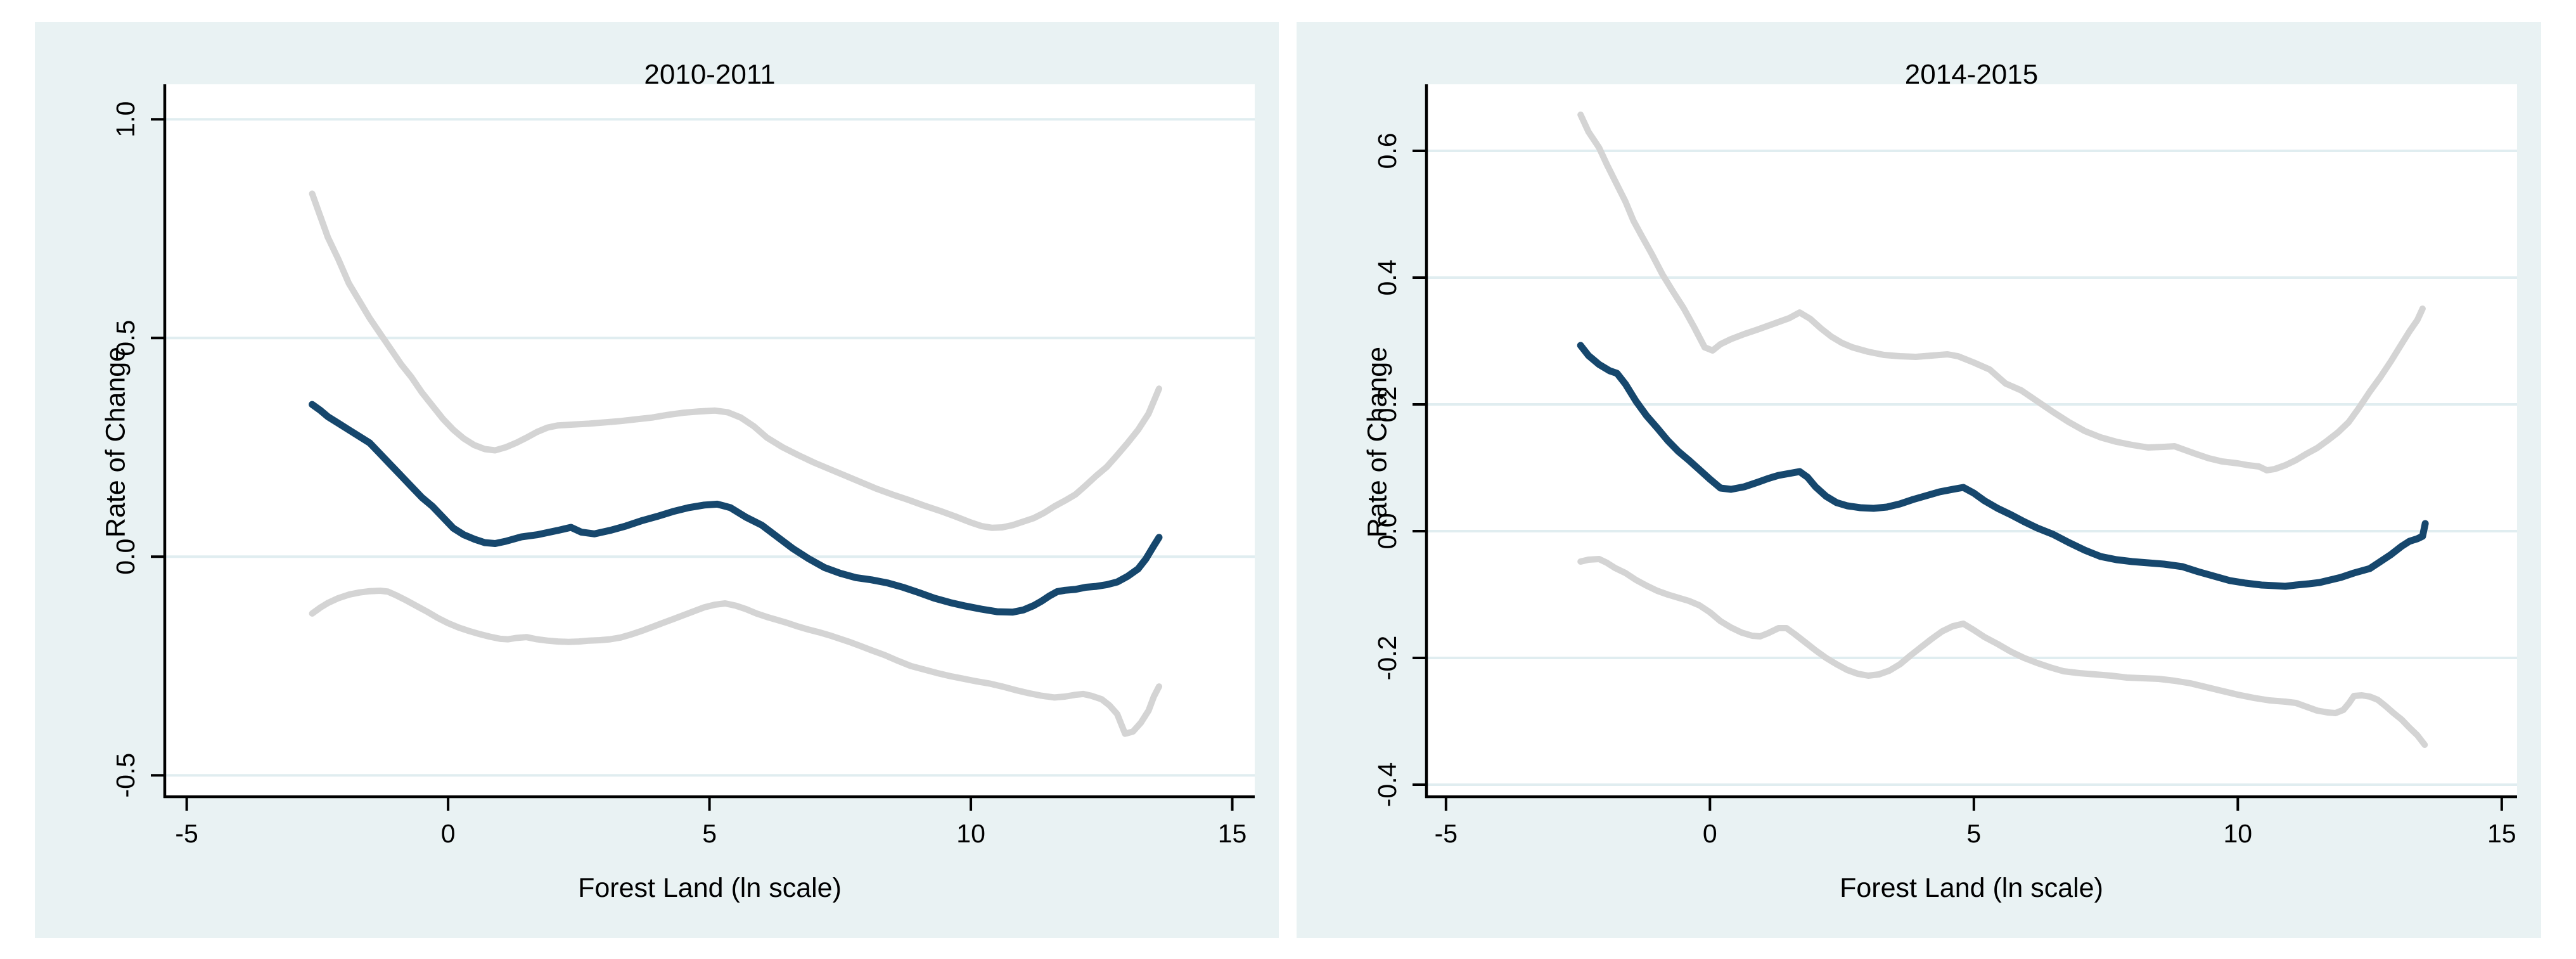  Describe the element at coordinates (1971, 74) in the screenshot. I see `chart-title: 2014-2015` at that location.